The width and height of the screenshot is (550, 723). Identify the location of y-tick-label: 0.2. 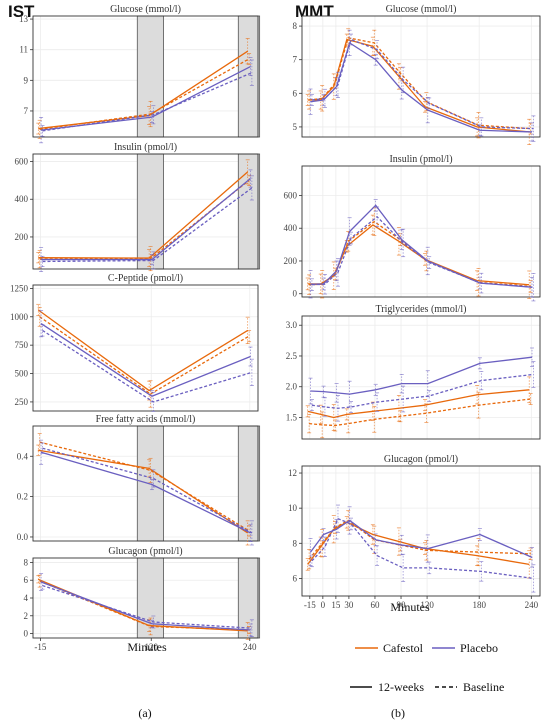
(22, 497).